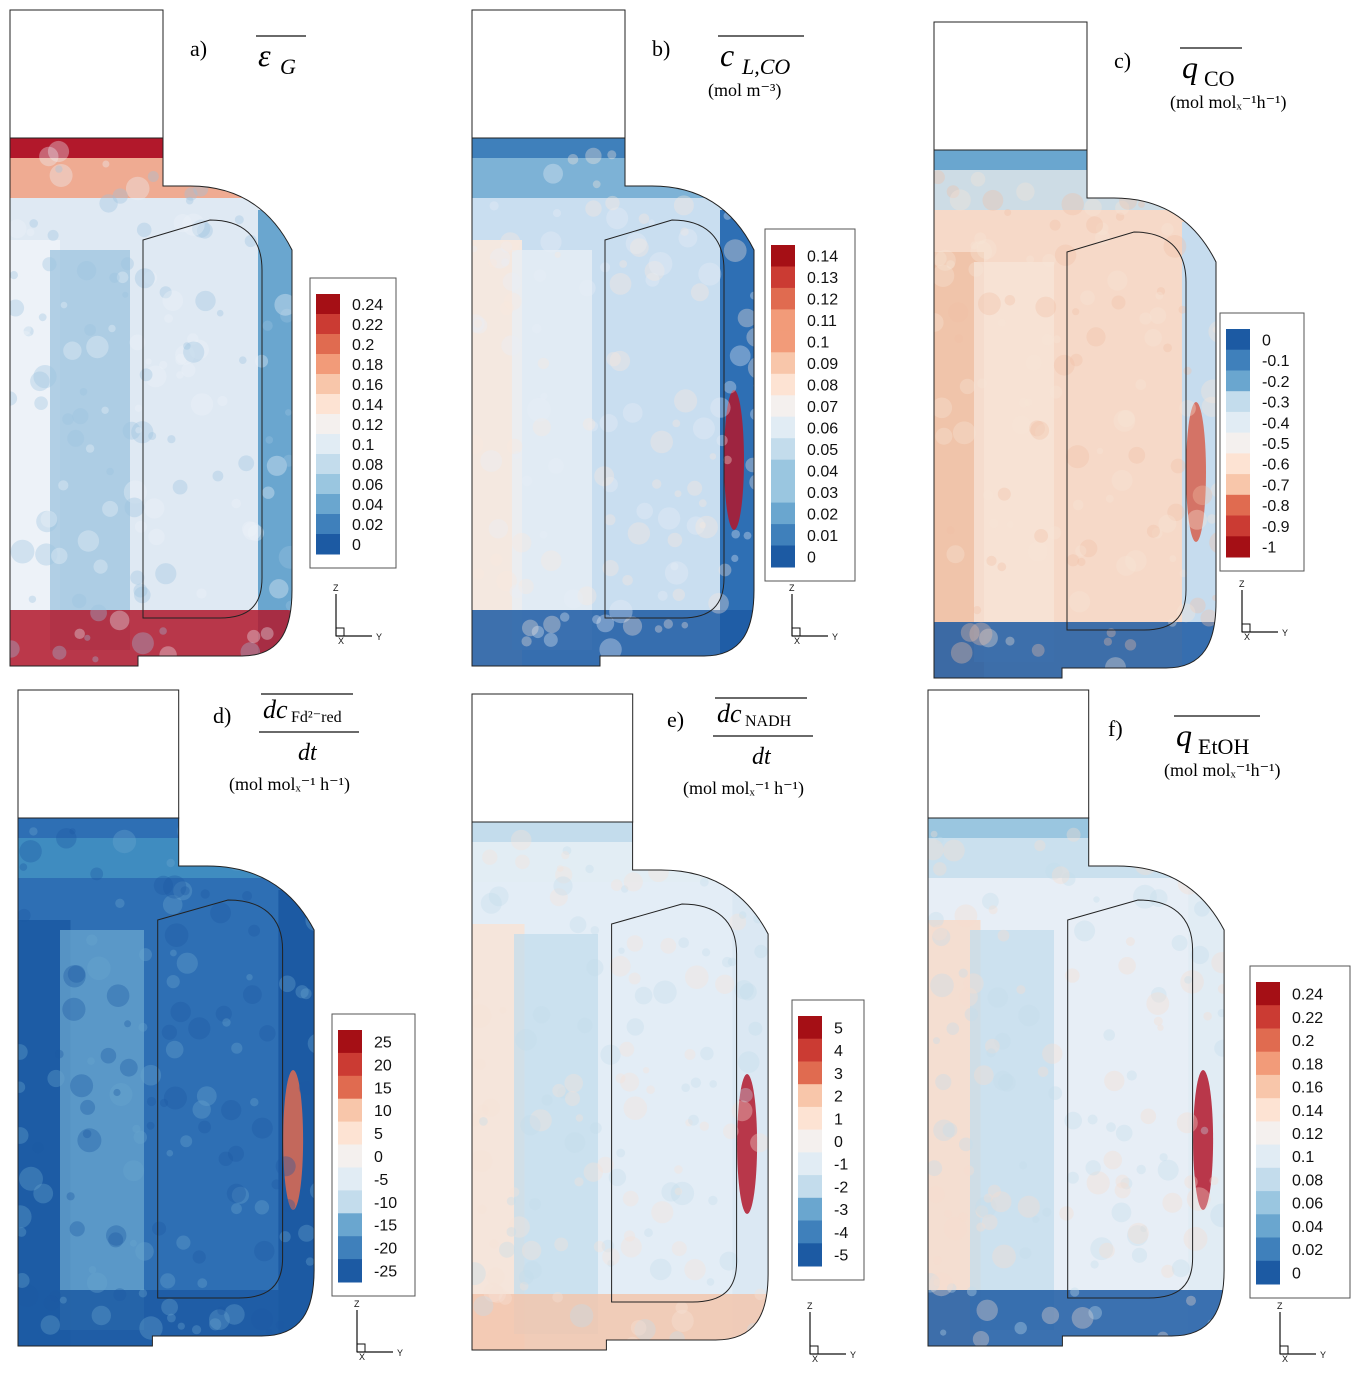 Image resolution: width=1351 pixels, height=1394 pixels. I want to click on quantity-subscript: L,CO, so click(765, 66).